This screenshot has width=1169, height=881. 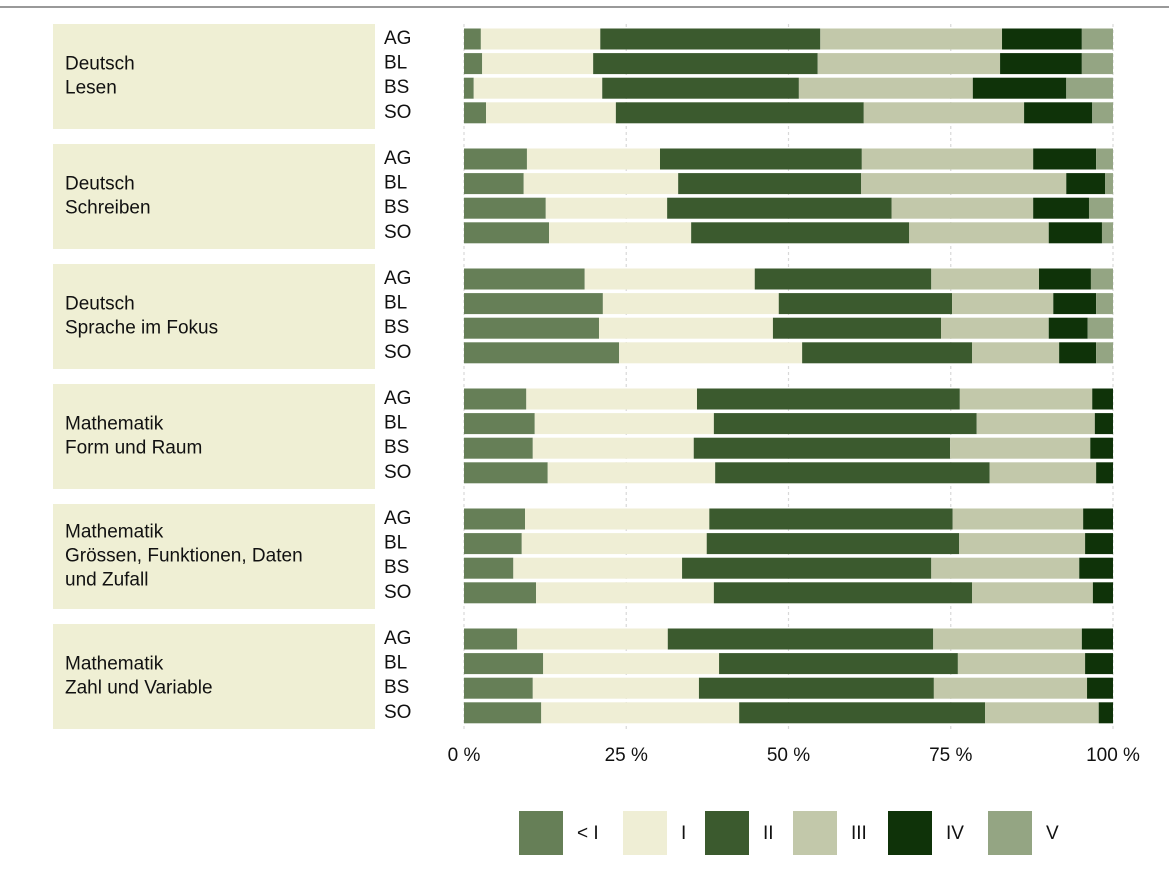 What do you see at coordinates (859, 833) in the screenshot?
I see `legend-label: III` at bounding box center [859, 833].